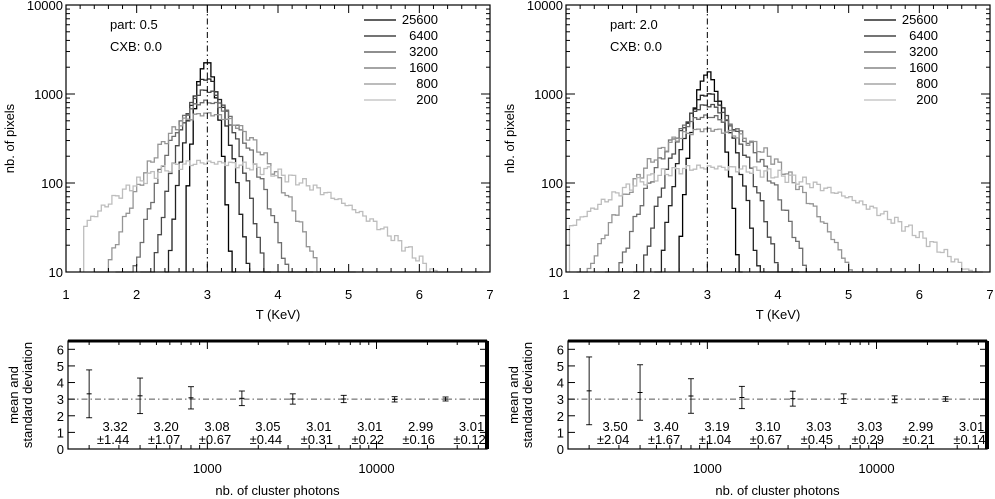 Image resolution: width=995 pixels, height=499 pixels. What do you see at coordinates (266, 439) in the screenshot?
I see `std-value-label: ±0.44` at bounding box center [266, 439].